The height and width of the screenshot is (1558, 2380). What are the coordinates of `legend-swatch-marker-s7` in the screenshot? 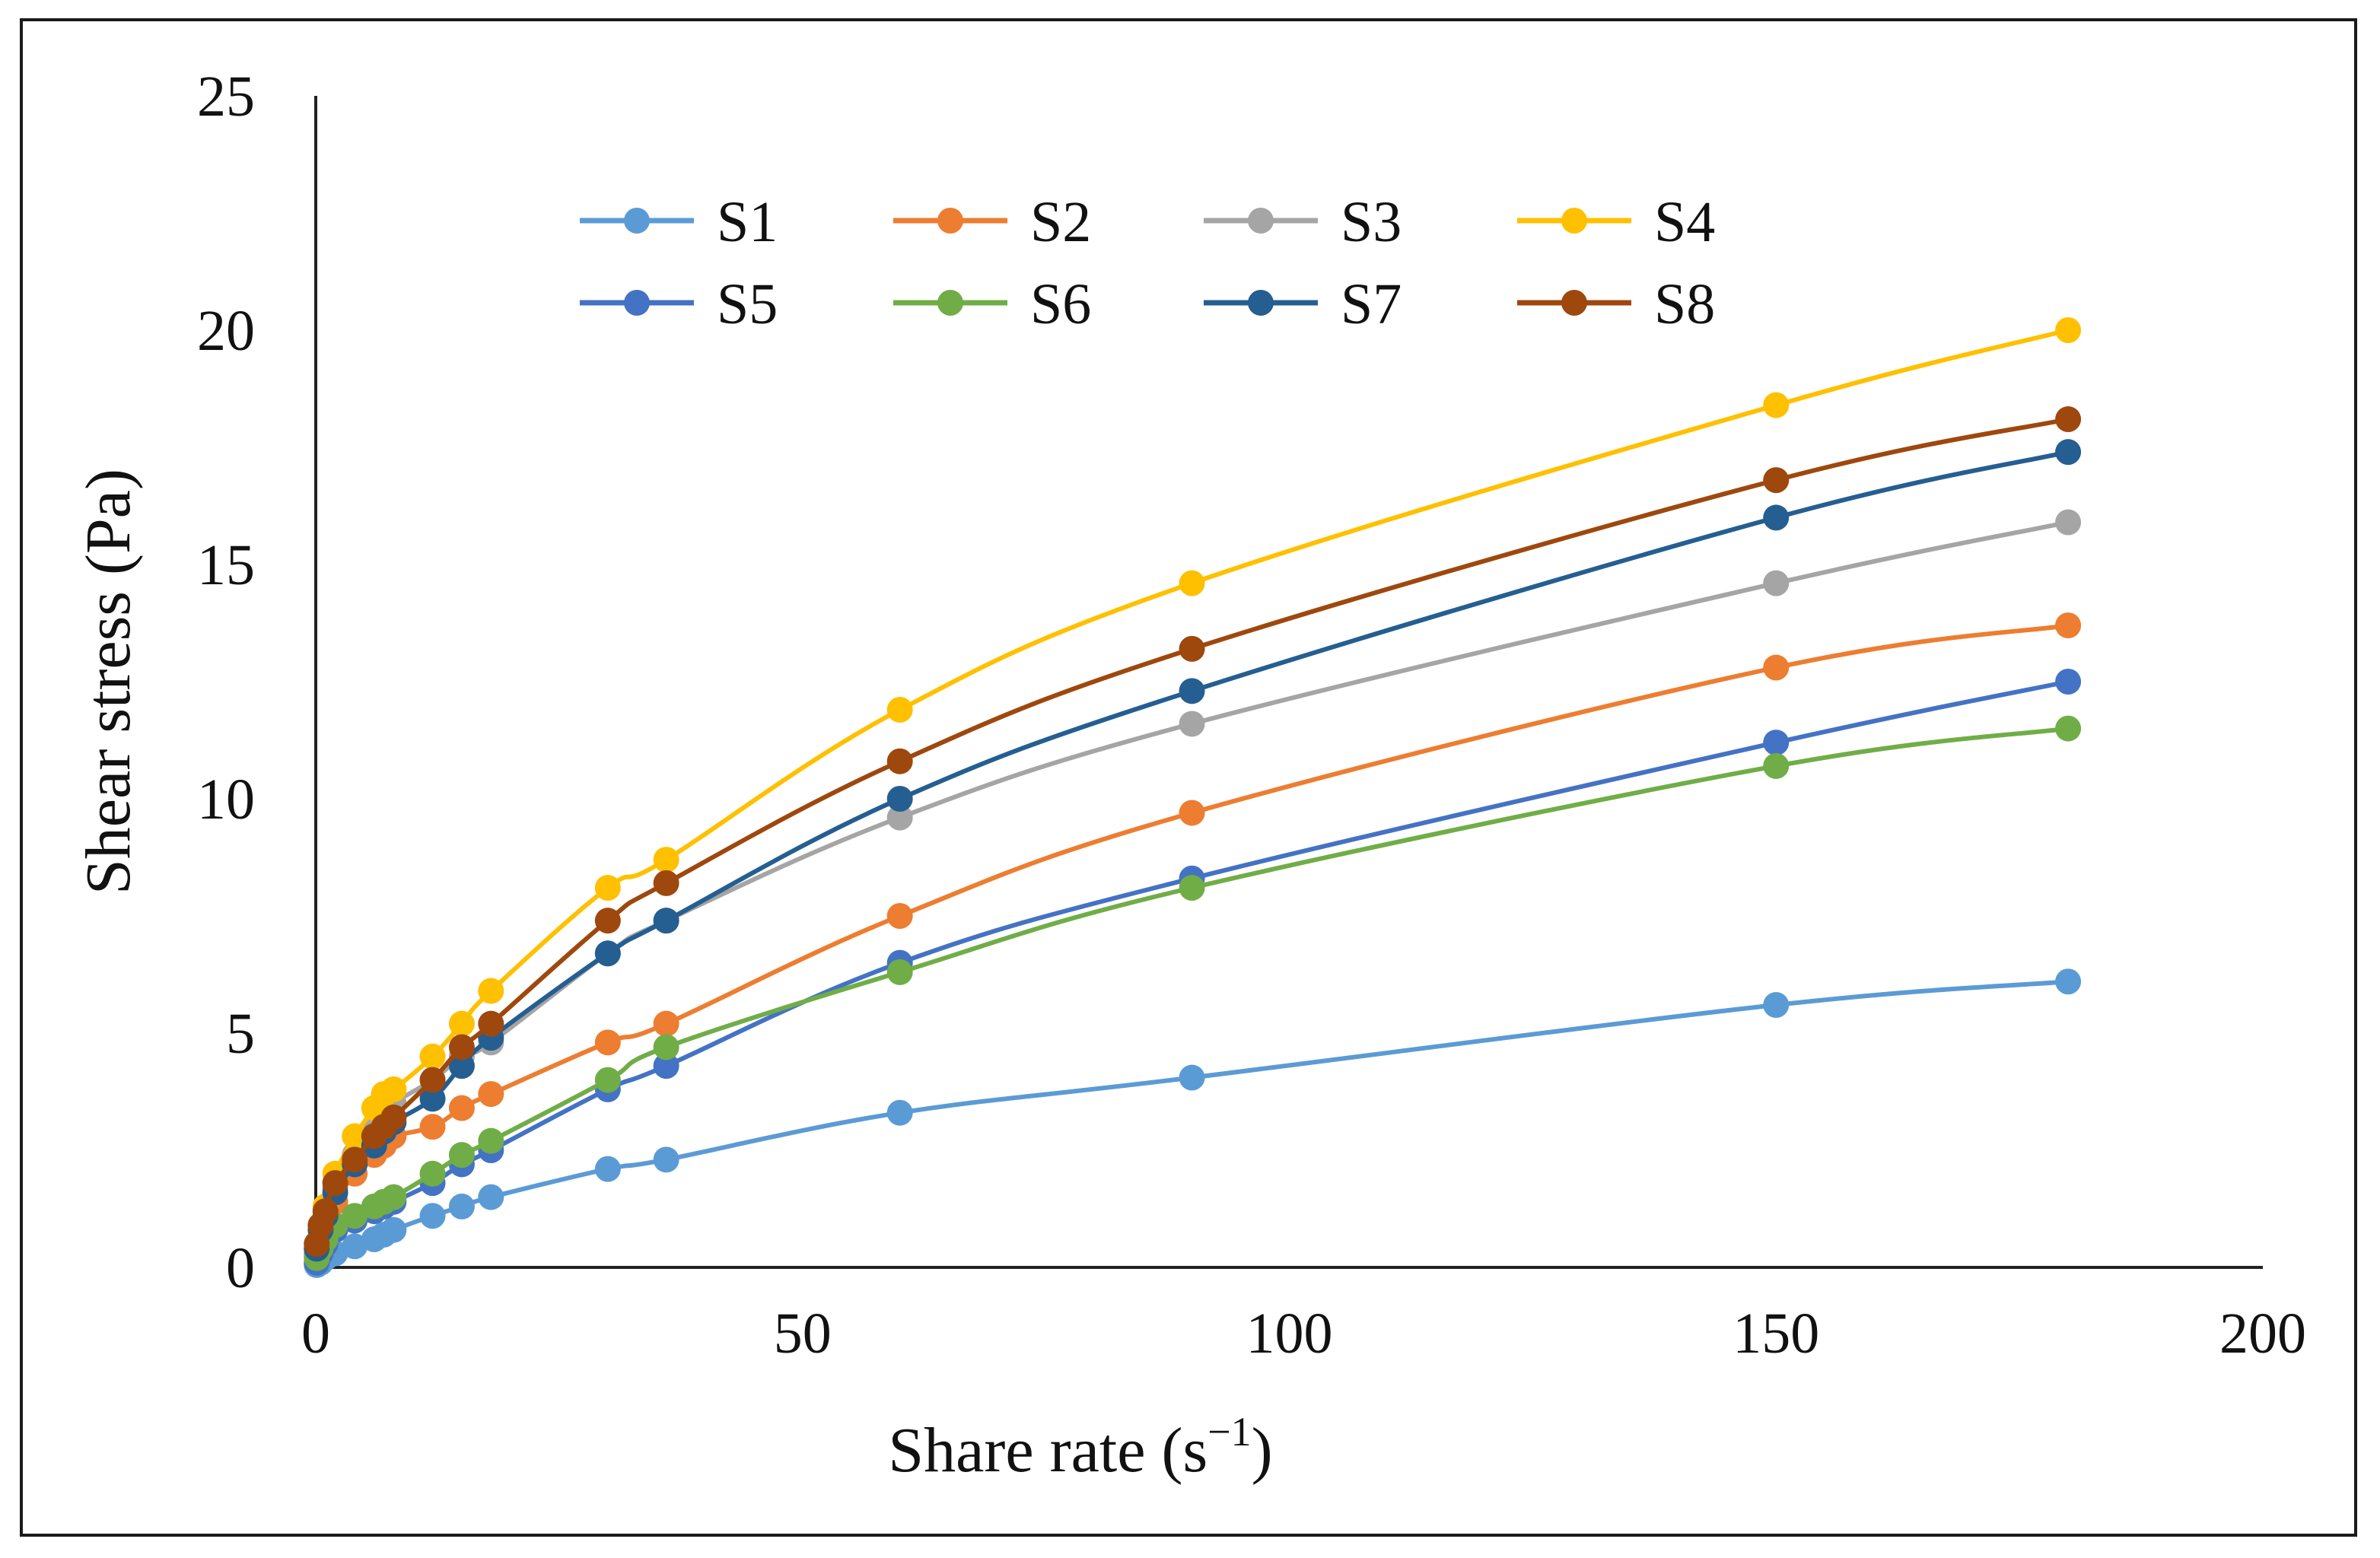 It's located at (1261, 303).